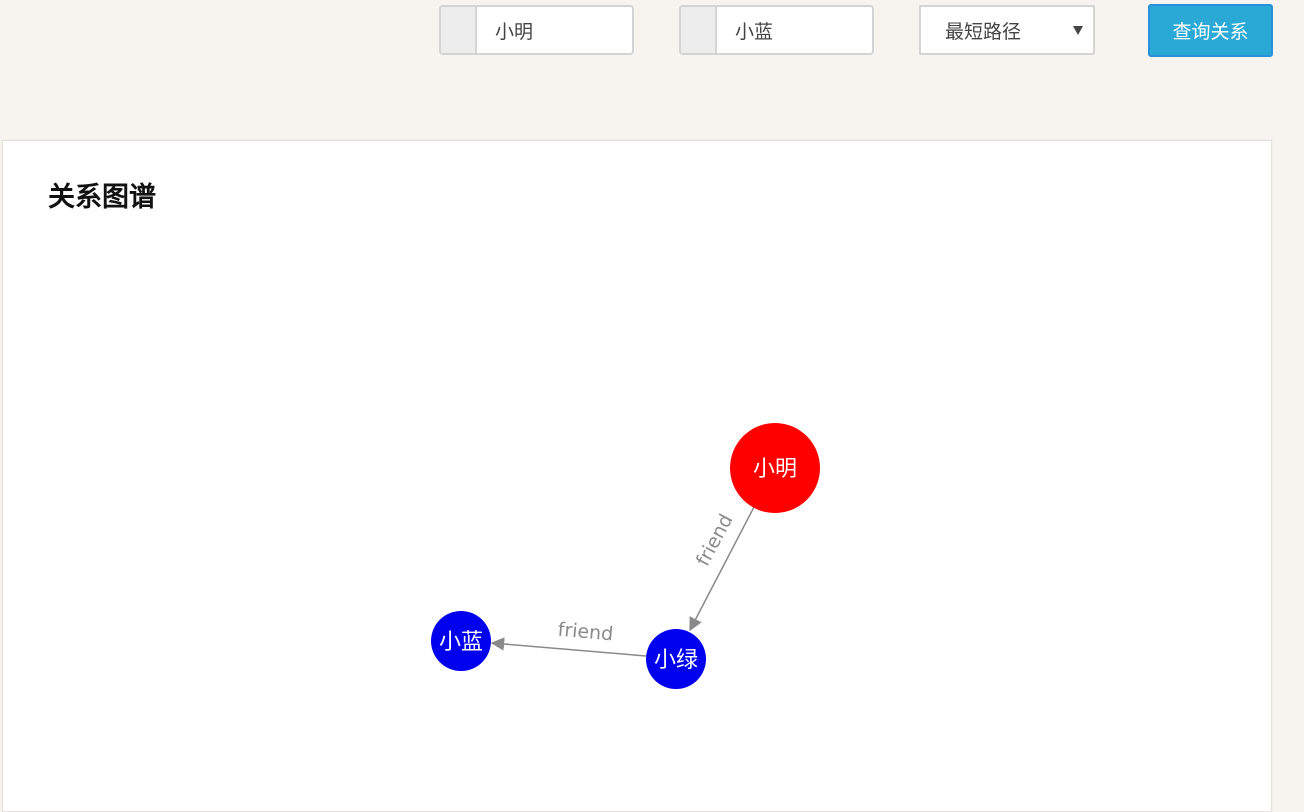 Image resolution: width=1304 pixels, height=812 pixels. What do you see at coordinates (102, 197) in the screenshot?
I see `panel-title: 关系图谱` at bounding box center [102, 197].